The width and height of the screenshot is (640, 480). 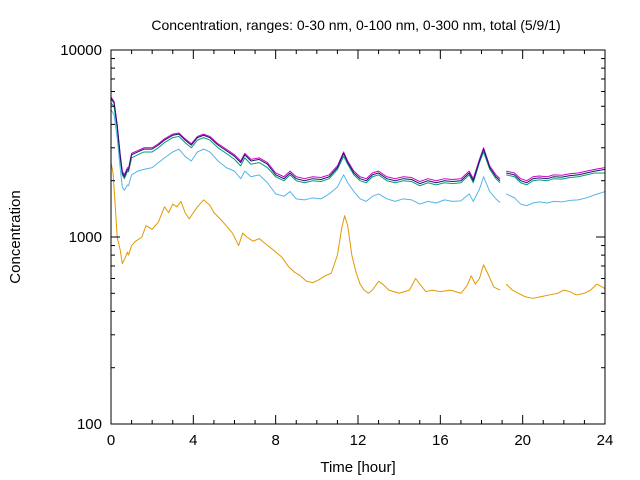 What do you see at coordinates (111, 440) in the screenshot?
I see `x-tick-label: 0` at bounding box center [111, 440].